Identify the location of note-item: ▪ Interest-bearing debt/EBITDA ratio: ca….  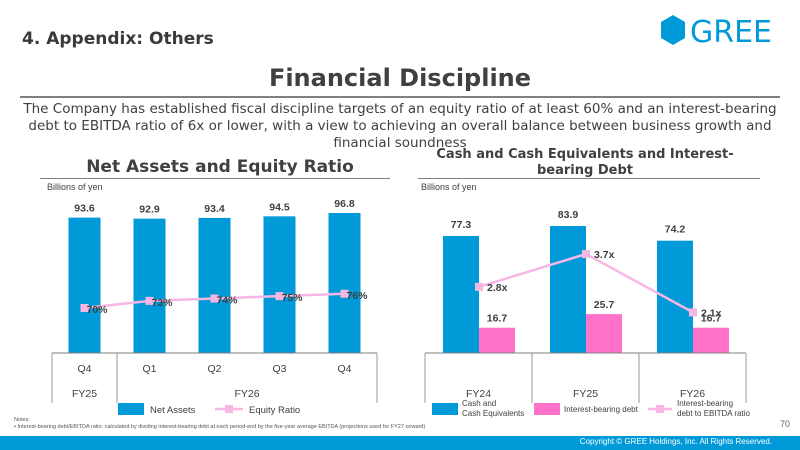
(220, 427).